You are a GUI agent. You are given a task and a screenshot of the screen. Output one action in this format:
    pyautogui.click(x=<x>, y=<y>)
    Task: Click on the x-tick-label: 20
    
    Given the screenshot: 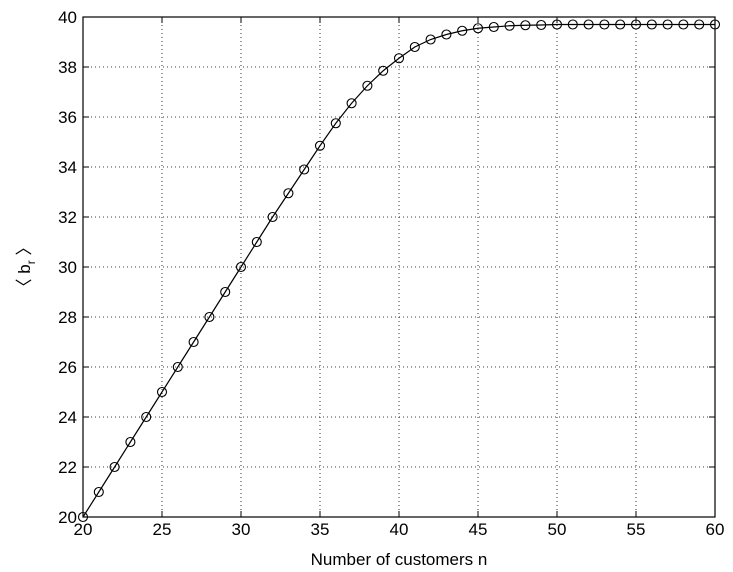 What is the action you would take?
    pyautogui.click(x=83, y=529)
    